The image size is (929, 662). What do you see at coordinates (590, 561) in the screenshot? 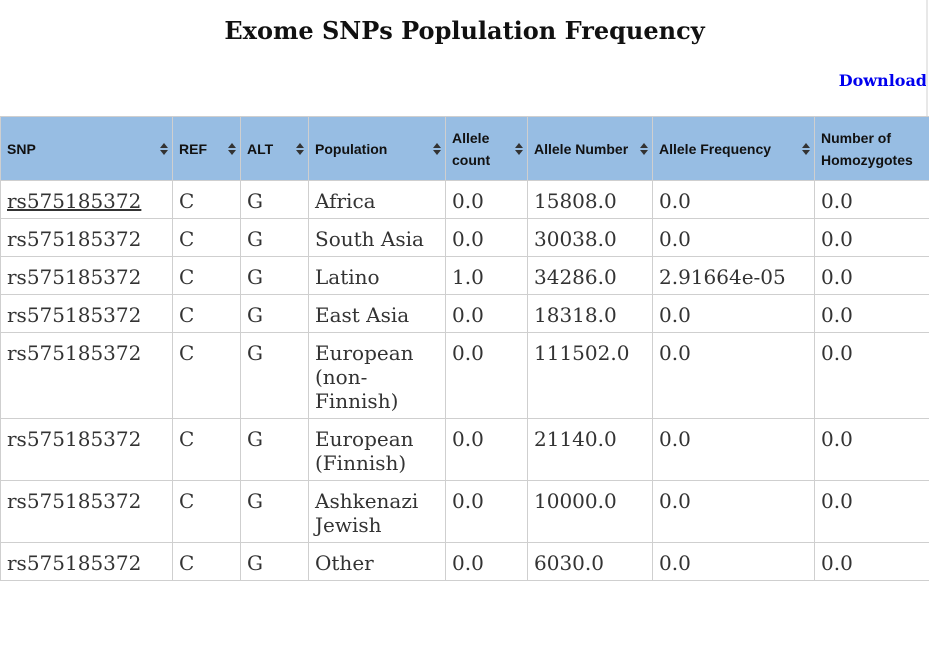
I see `cell-allele-number: 6030.0` at bounding box center [590, 561].